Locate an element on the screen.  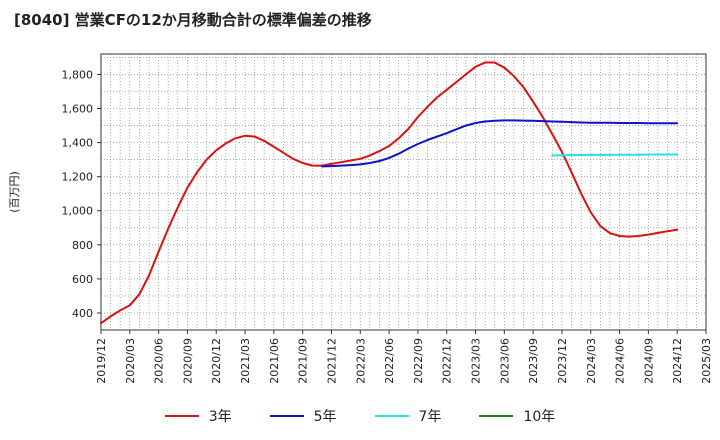
x-tick-label: 2020/09 is located at coordinates (187, 361).